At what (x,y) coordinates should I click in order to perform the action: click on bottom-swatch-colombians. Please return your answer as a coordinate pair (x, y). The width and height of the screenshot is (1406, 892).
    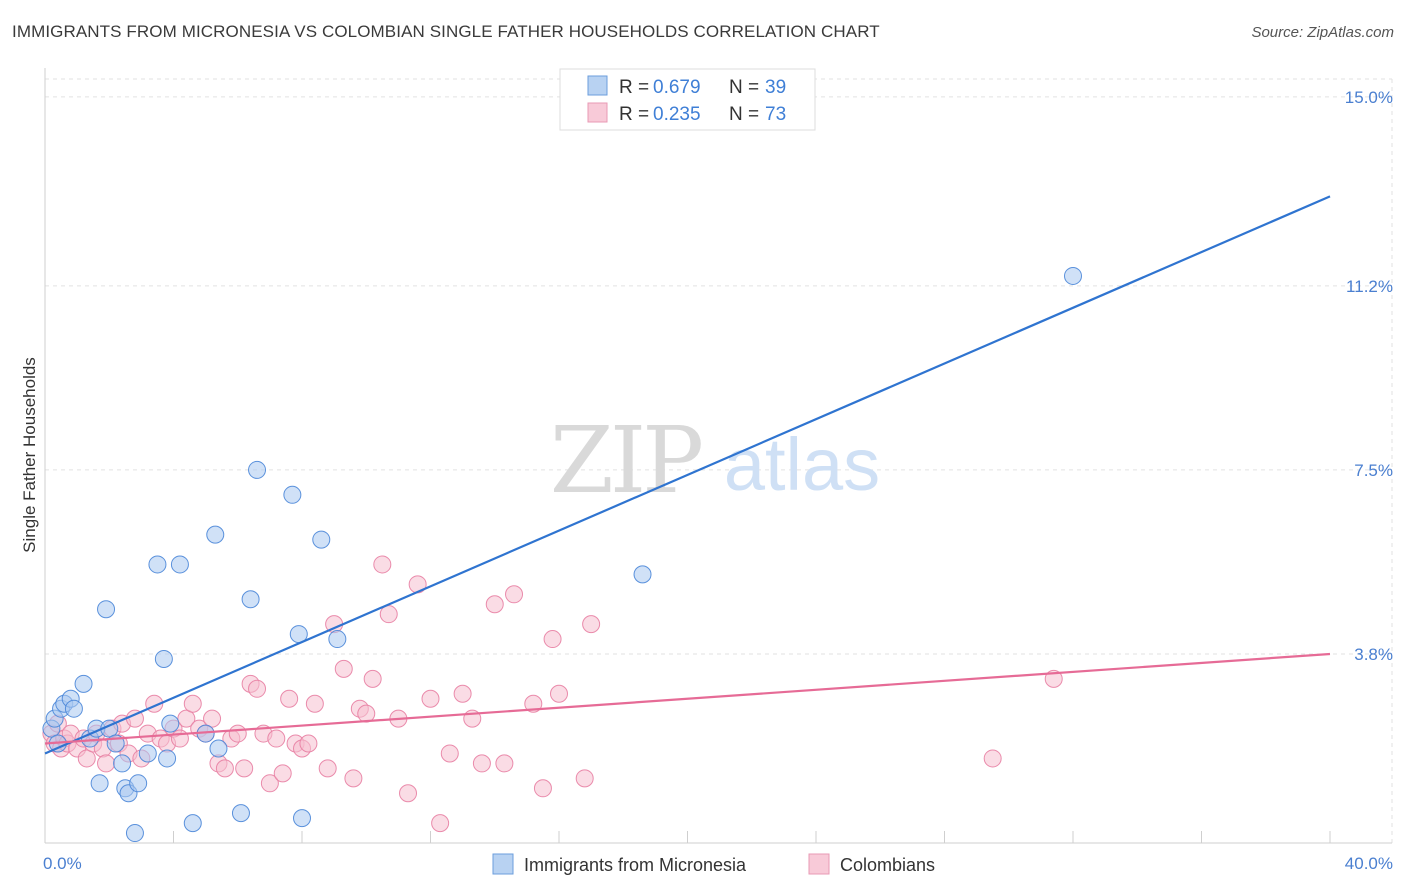
    Looking at the image, I should click on (819, 864).